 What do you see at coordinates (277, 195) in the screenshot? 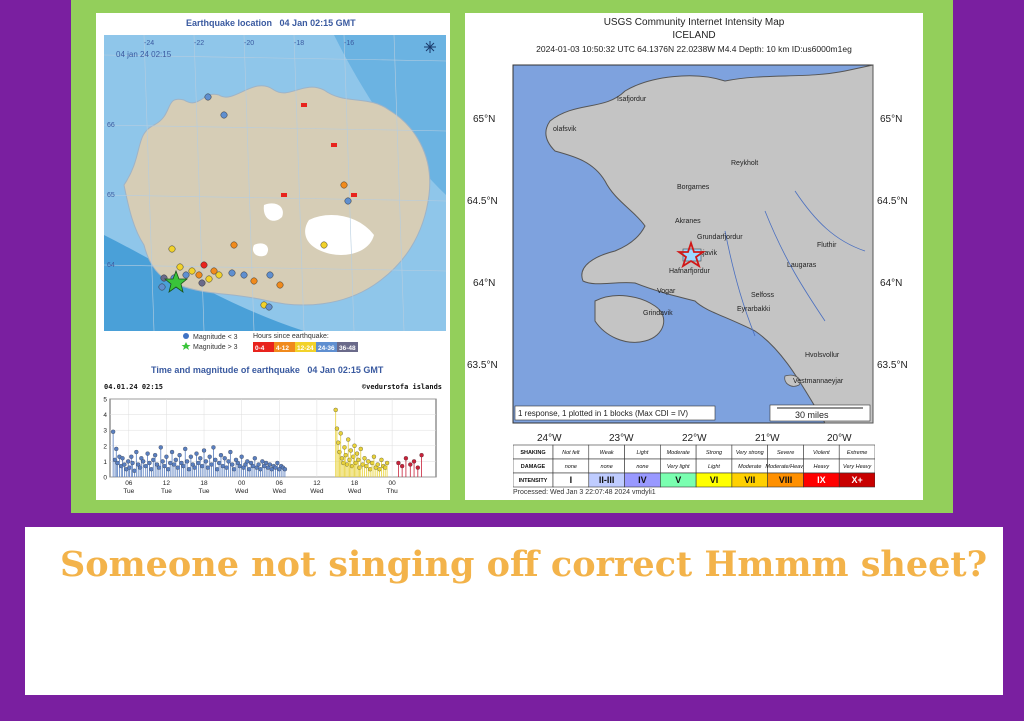
I see `iceland-landmass` at bounding box center [277, 195].